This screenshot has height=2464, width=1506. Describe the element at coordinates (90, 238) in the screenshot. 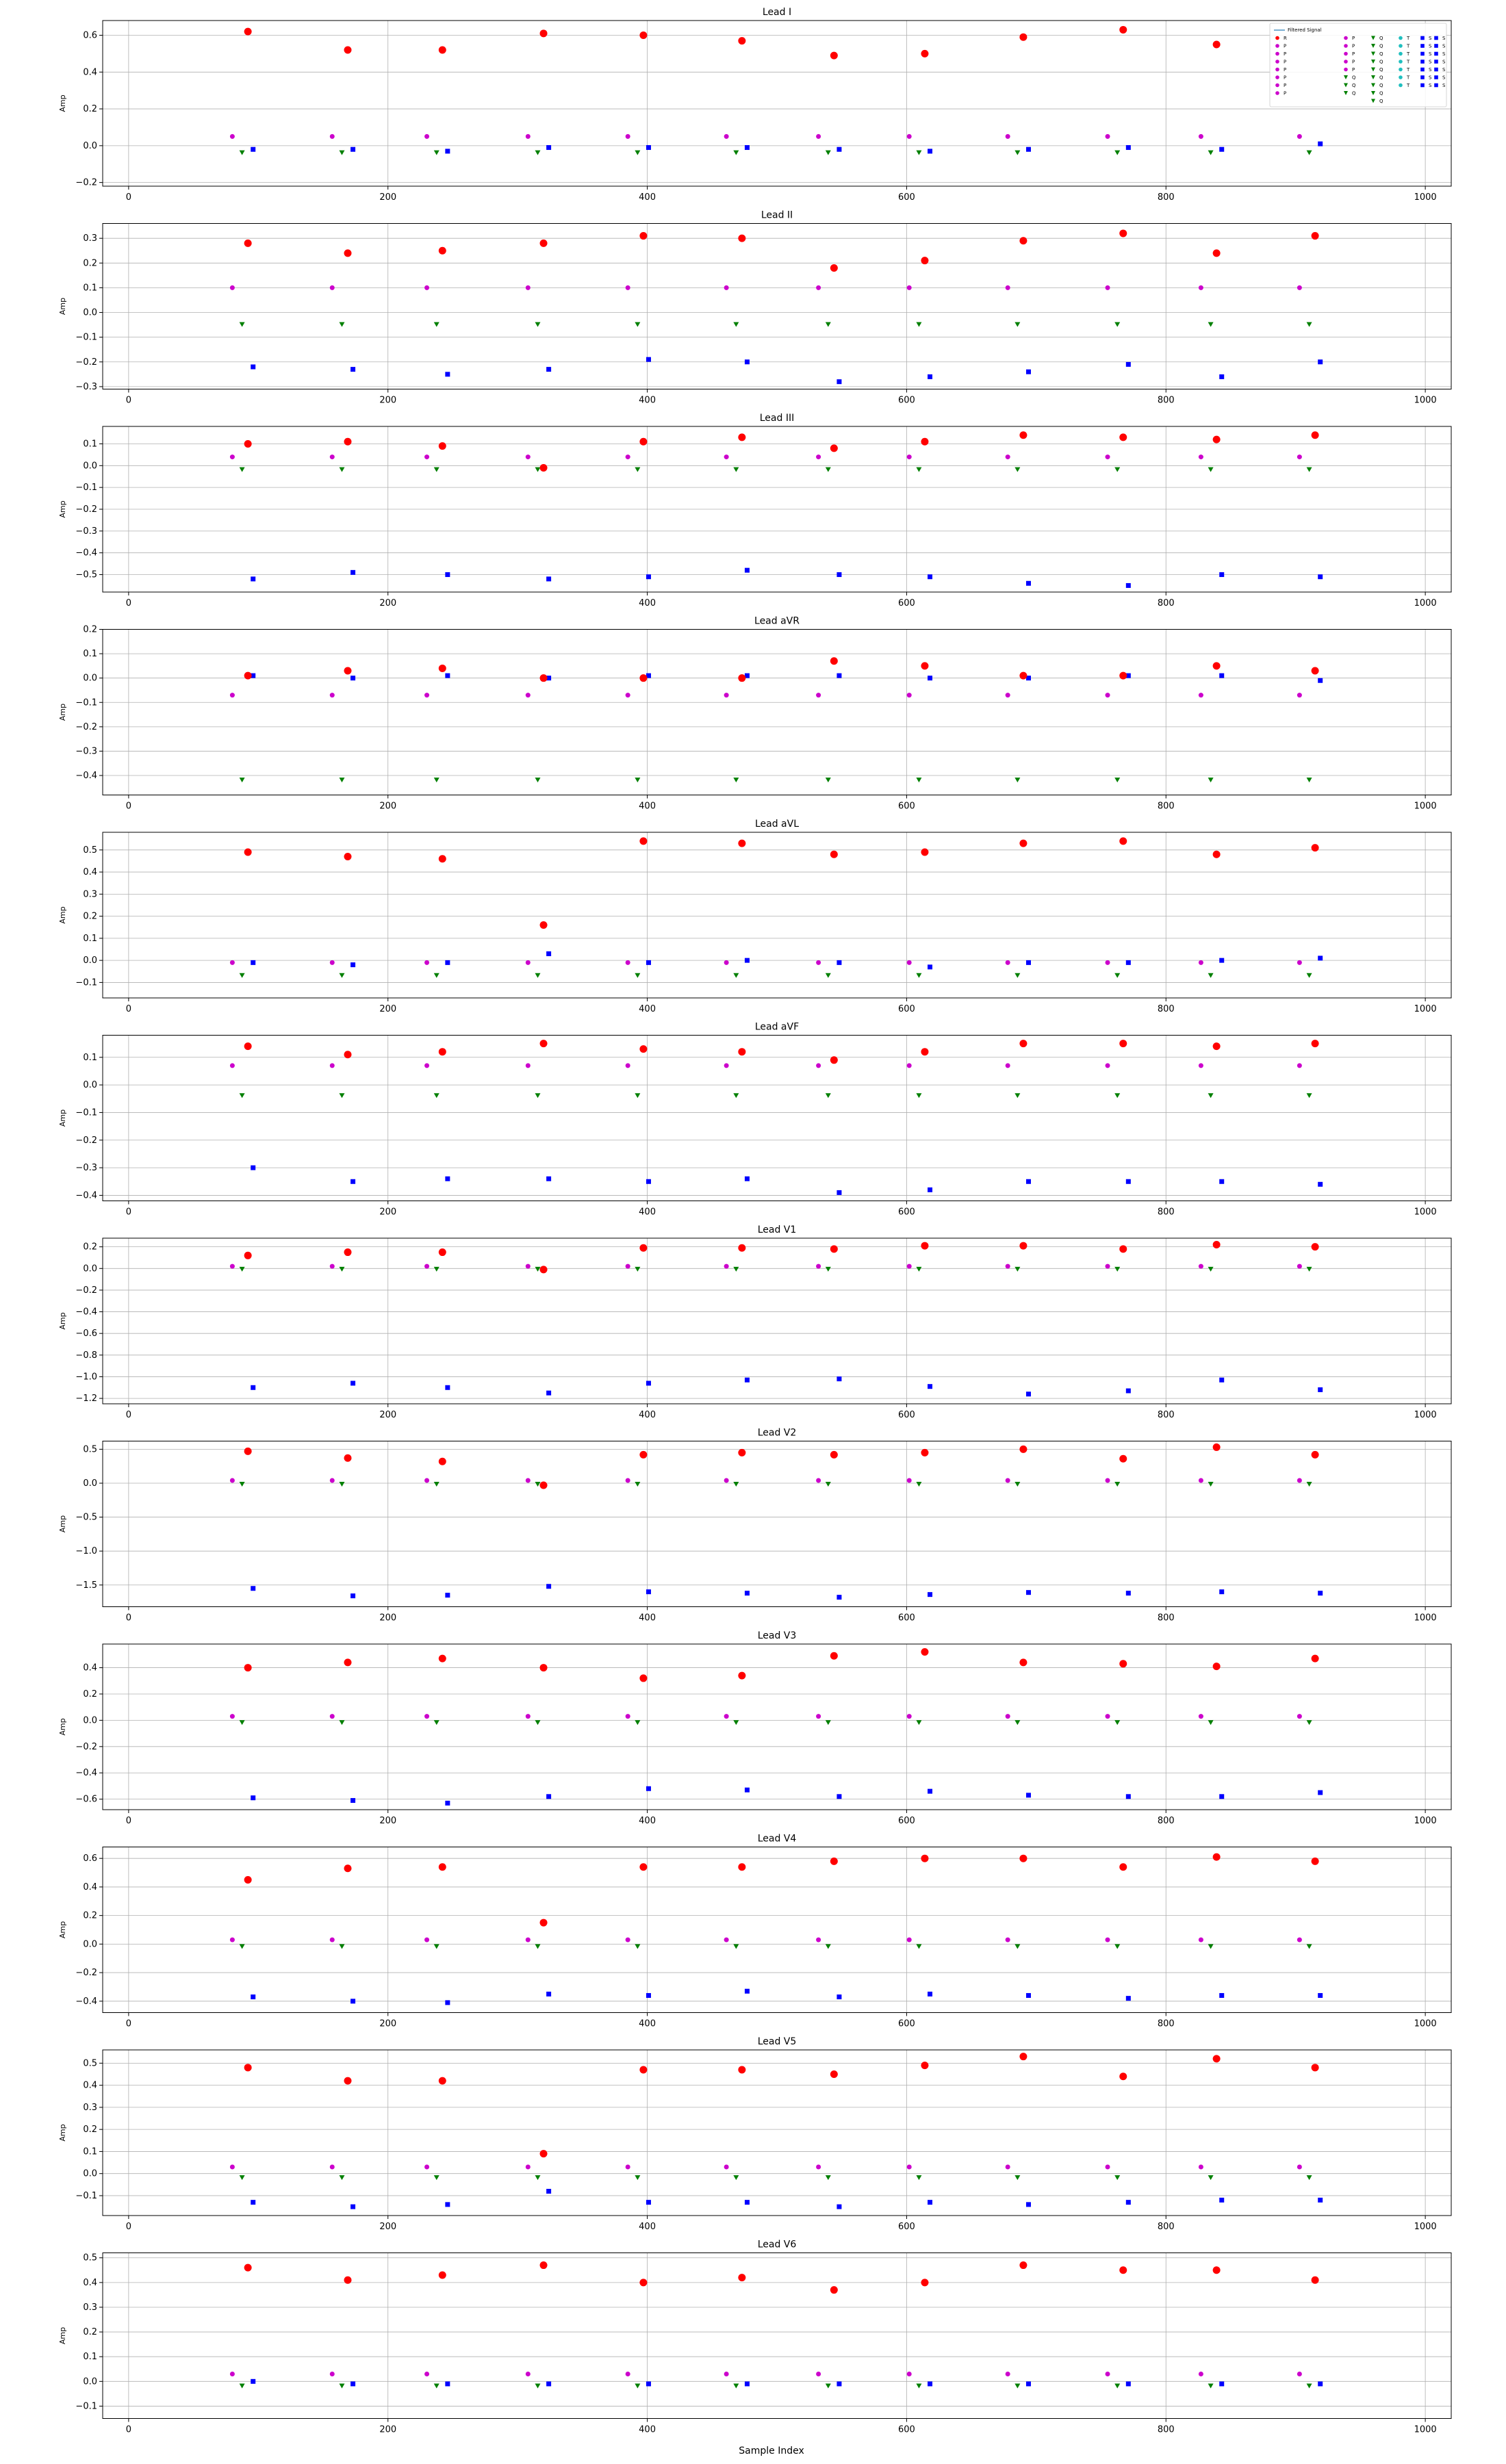

I see `y-tick-label: 0.3` at that location.